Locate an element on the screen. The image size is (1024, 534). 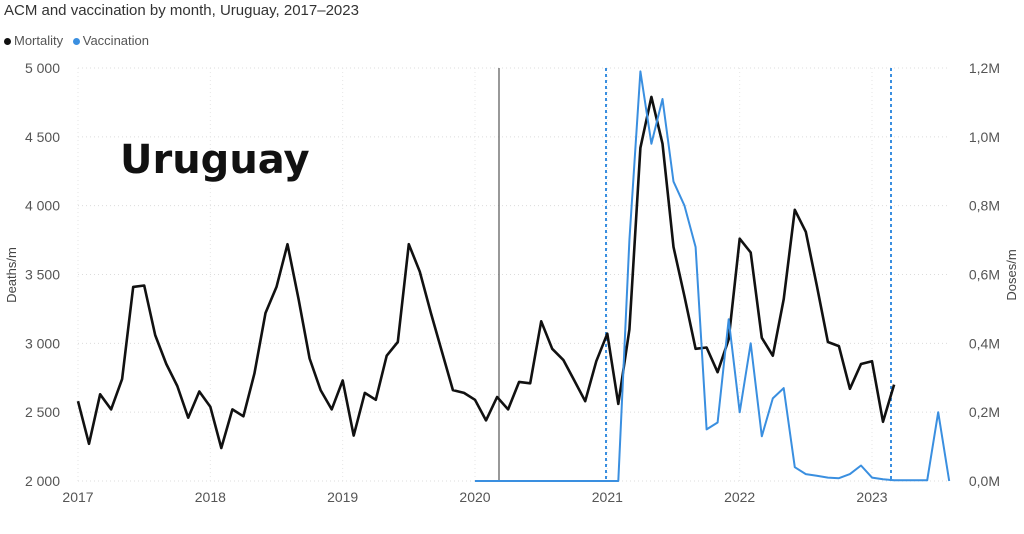
x-tick-label: 2021 is located at coordinates (607, 497).